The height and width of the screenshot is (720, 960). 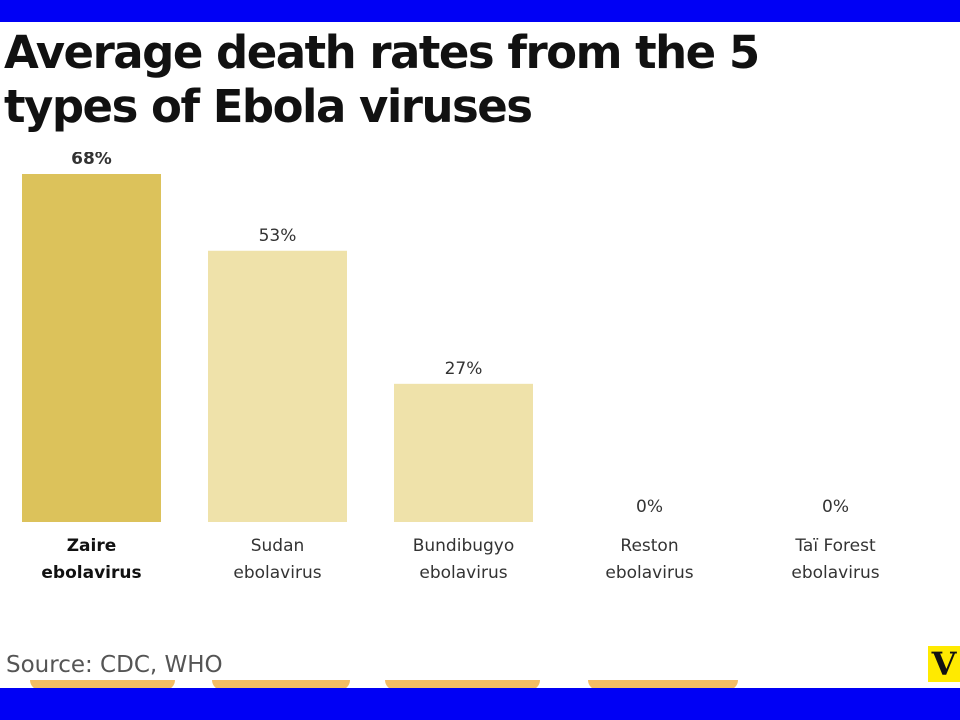 I want to click on value-label: 53%, so click(x=278, y=236).